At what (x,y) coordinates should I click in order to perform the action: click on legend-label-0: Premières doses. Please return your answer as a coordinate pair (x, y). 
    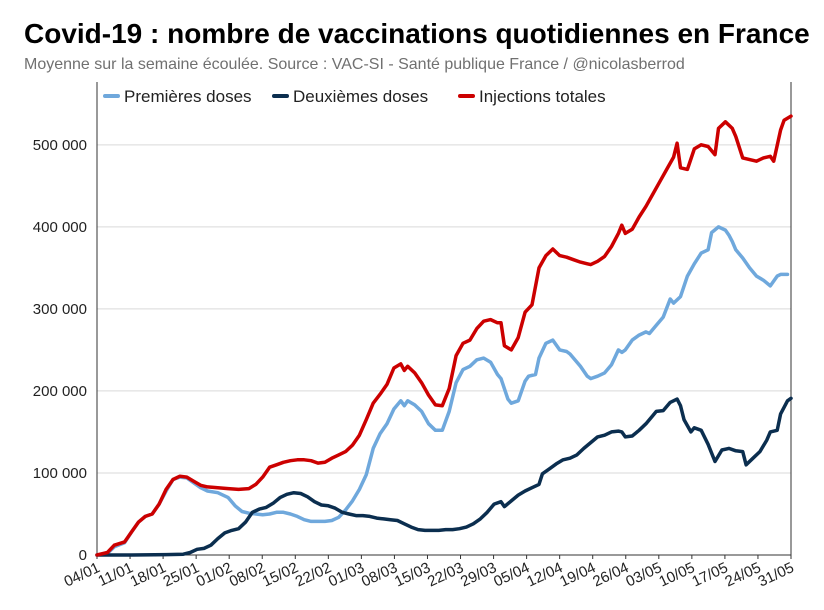
    Looking at the image, I should click on (188, 96).